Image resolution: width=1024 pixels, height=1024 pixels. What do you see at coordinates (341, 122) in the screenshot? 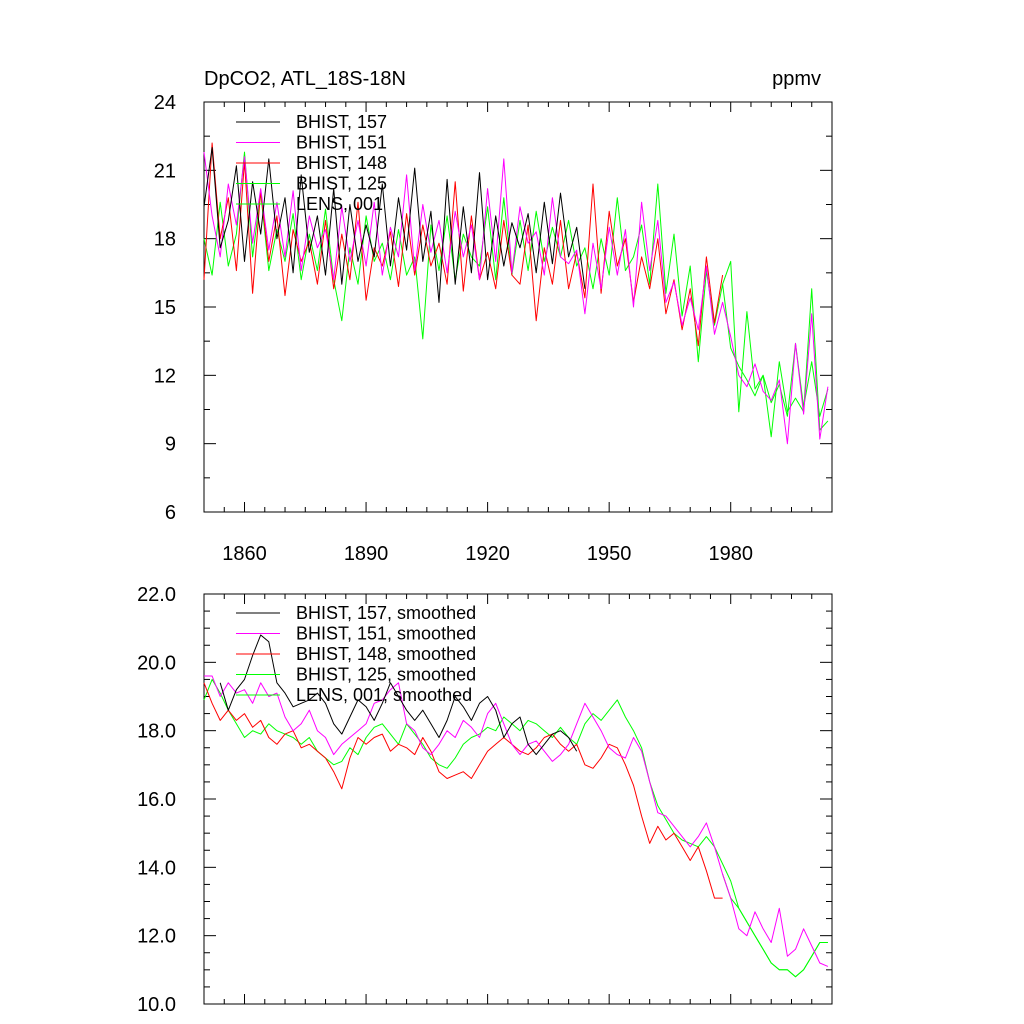
I see `top-legend-label: BHIST, 157` at bounding box center [341, 122].